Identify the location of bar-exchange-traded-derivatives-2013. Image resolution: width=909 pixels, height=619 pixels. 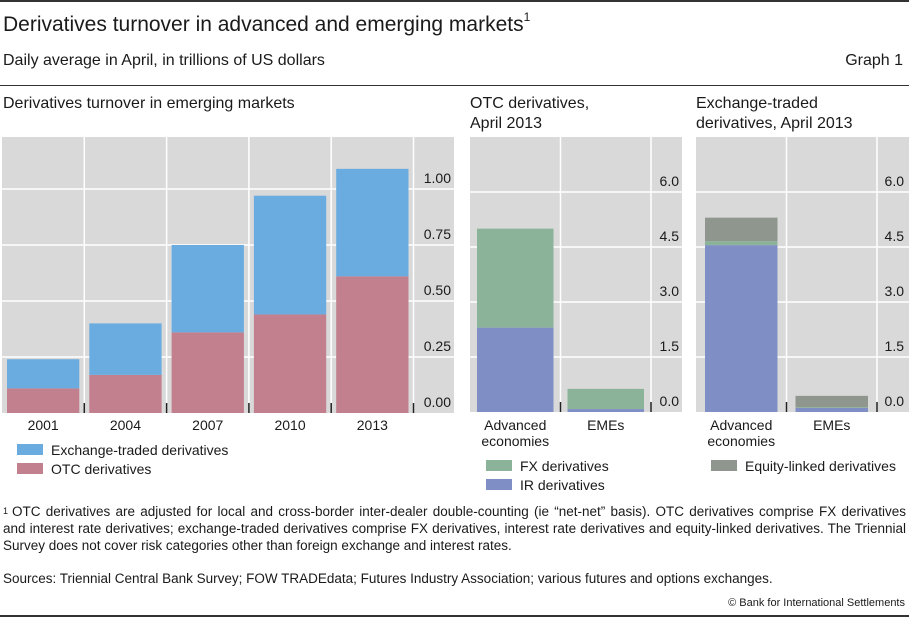
(372, 222).